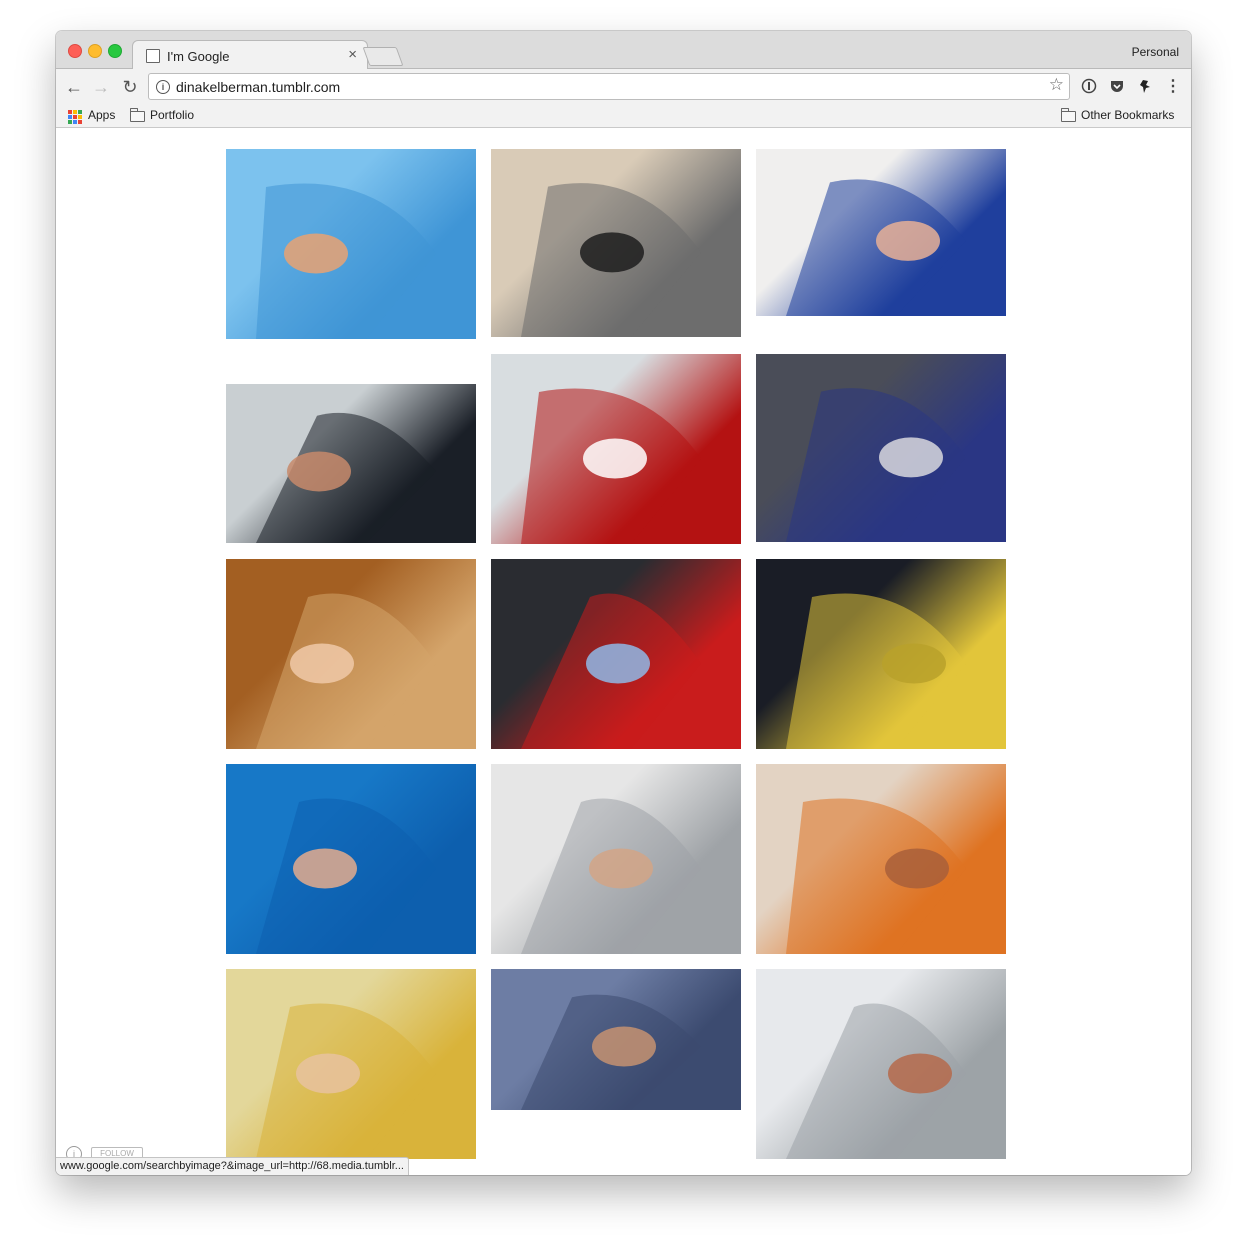  I want to click on url-text: dinakelberman.tumblr.com, so click(258, 87).